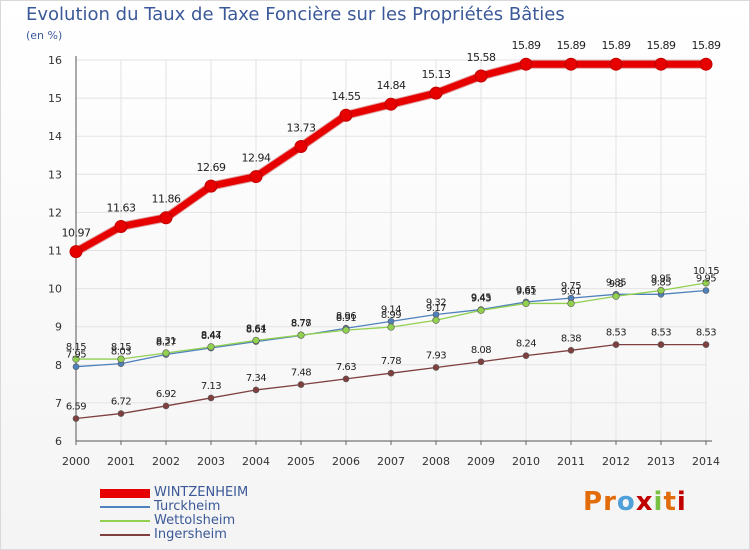  What do you see at coordinates (190, 534) in the screenshot?
I see `legend-label: Ingersheim` at bounding box center [190, 534].